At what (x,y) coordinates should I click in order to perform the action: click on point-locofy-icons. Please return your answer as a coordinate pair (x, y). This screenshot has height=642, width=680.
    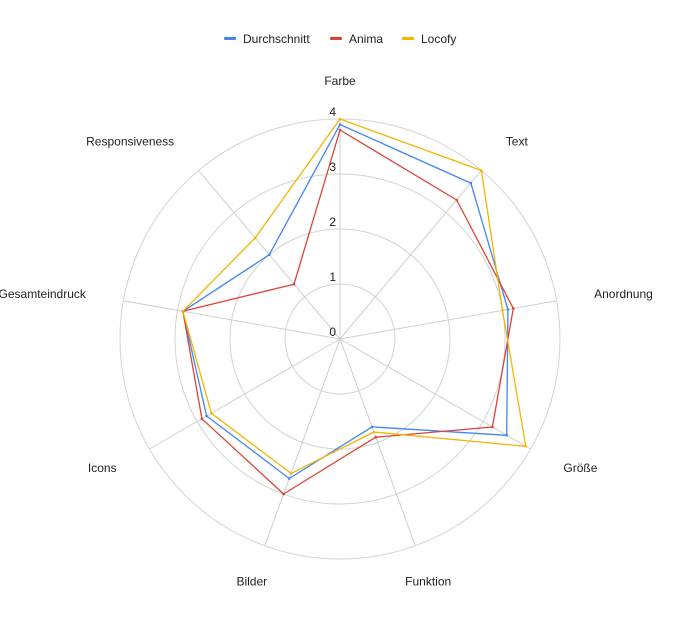
    Looking at the image, I should click on (211, 413).